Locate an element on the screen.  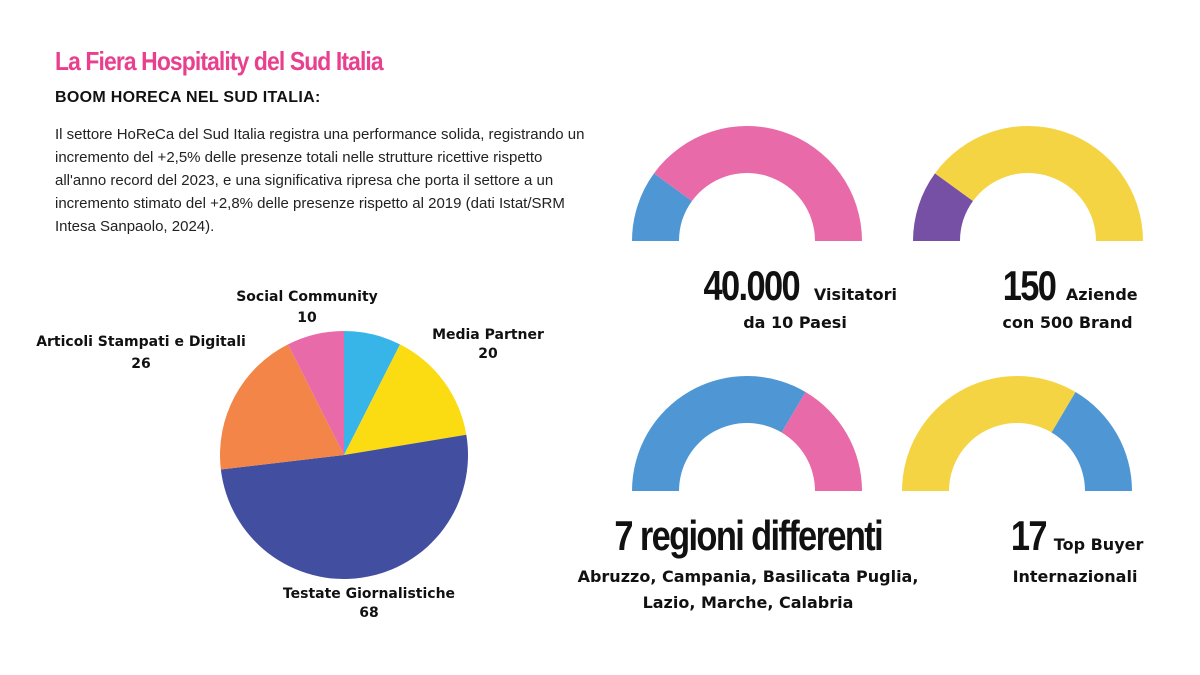
stat-companies: 150 Aziende con 500 Brand is located at coordinates (1067, 299).